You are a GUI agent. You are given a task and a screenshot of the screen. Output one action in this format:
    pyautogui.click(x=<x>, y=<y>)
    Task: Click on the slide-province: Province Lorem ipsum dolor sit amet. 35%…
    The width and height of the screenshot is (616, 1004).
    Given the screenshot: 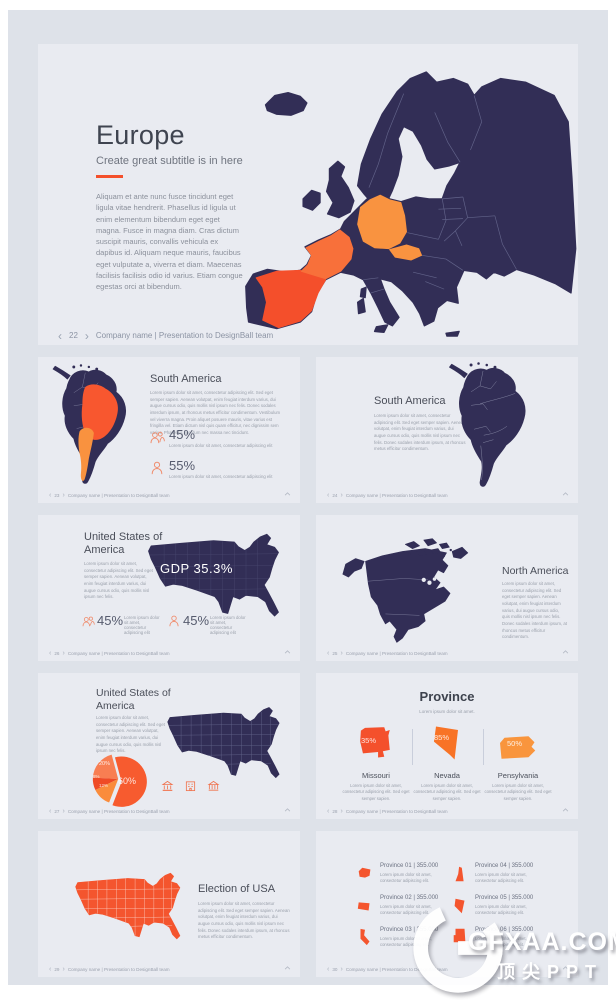 What is the action you would take?
    pyautogui.click(x=447, y=746)
    